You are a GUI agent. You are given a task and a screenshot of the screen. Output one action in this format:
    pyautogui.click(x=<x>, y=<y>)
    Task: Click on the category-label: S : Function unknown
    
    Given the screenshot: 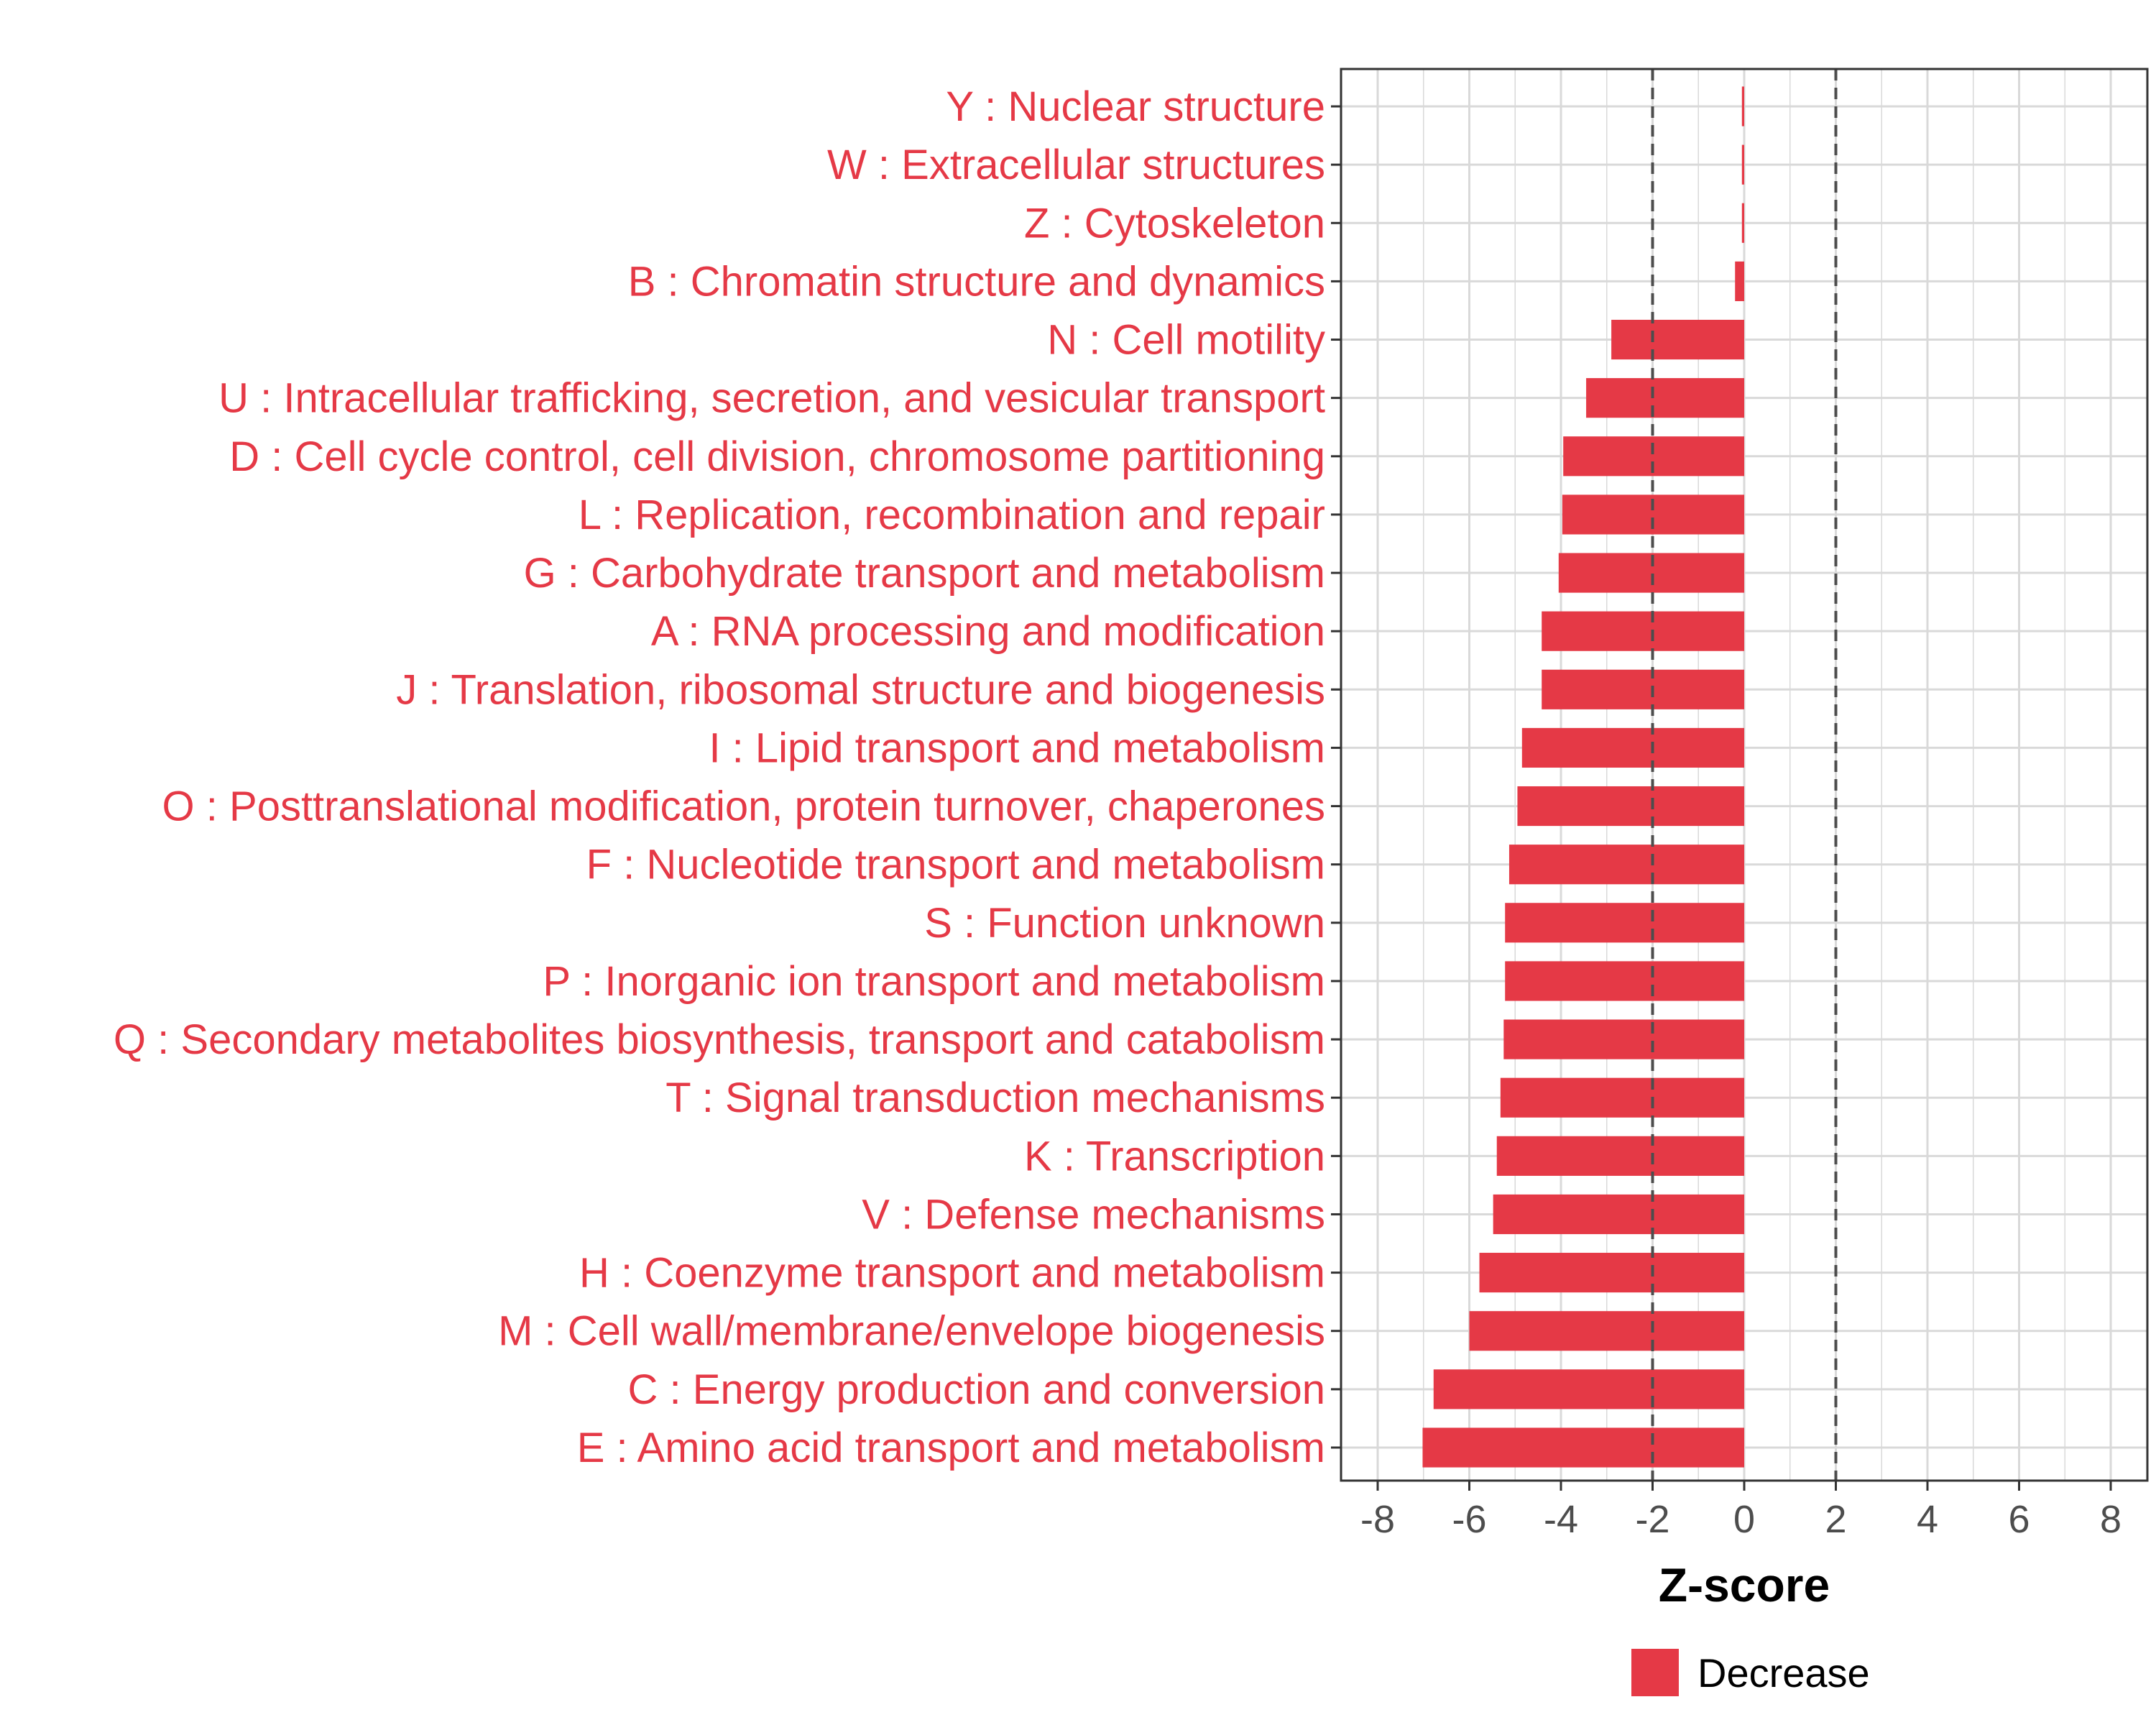 What is the action you would take?
    pyautogui.click(x=1124, y=923)
    